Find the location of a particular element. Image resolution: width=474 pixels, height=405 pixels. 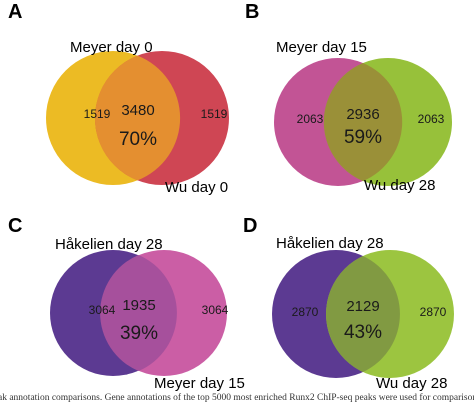

overlap-percent: 70% is located at coordinates (138, 139).